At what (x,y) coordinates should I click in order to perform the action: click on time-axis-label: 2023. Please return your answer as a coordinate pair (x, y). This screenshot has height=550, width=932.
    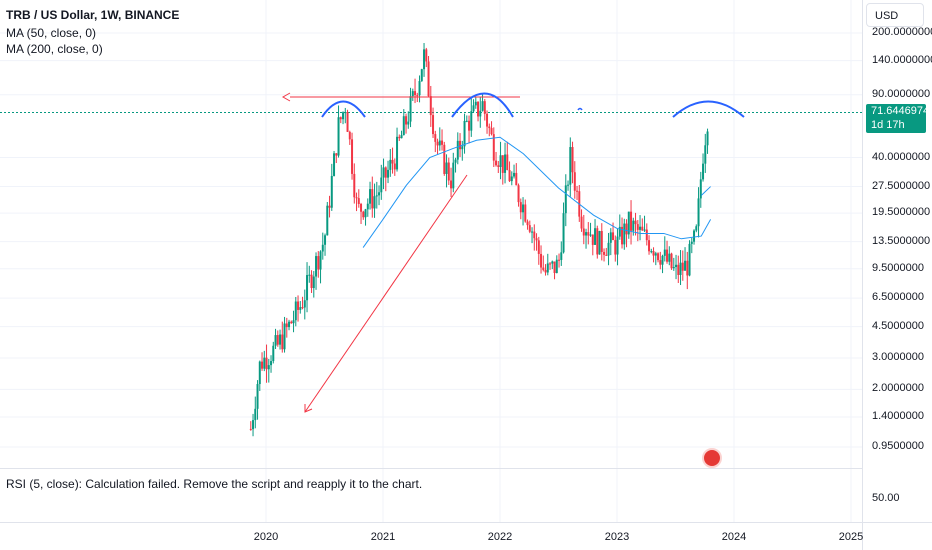
    Looking at the image, I should click on (617, 537).